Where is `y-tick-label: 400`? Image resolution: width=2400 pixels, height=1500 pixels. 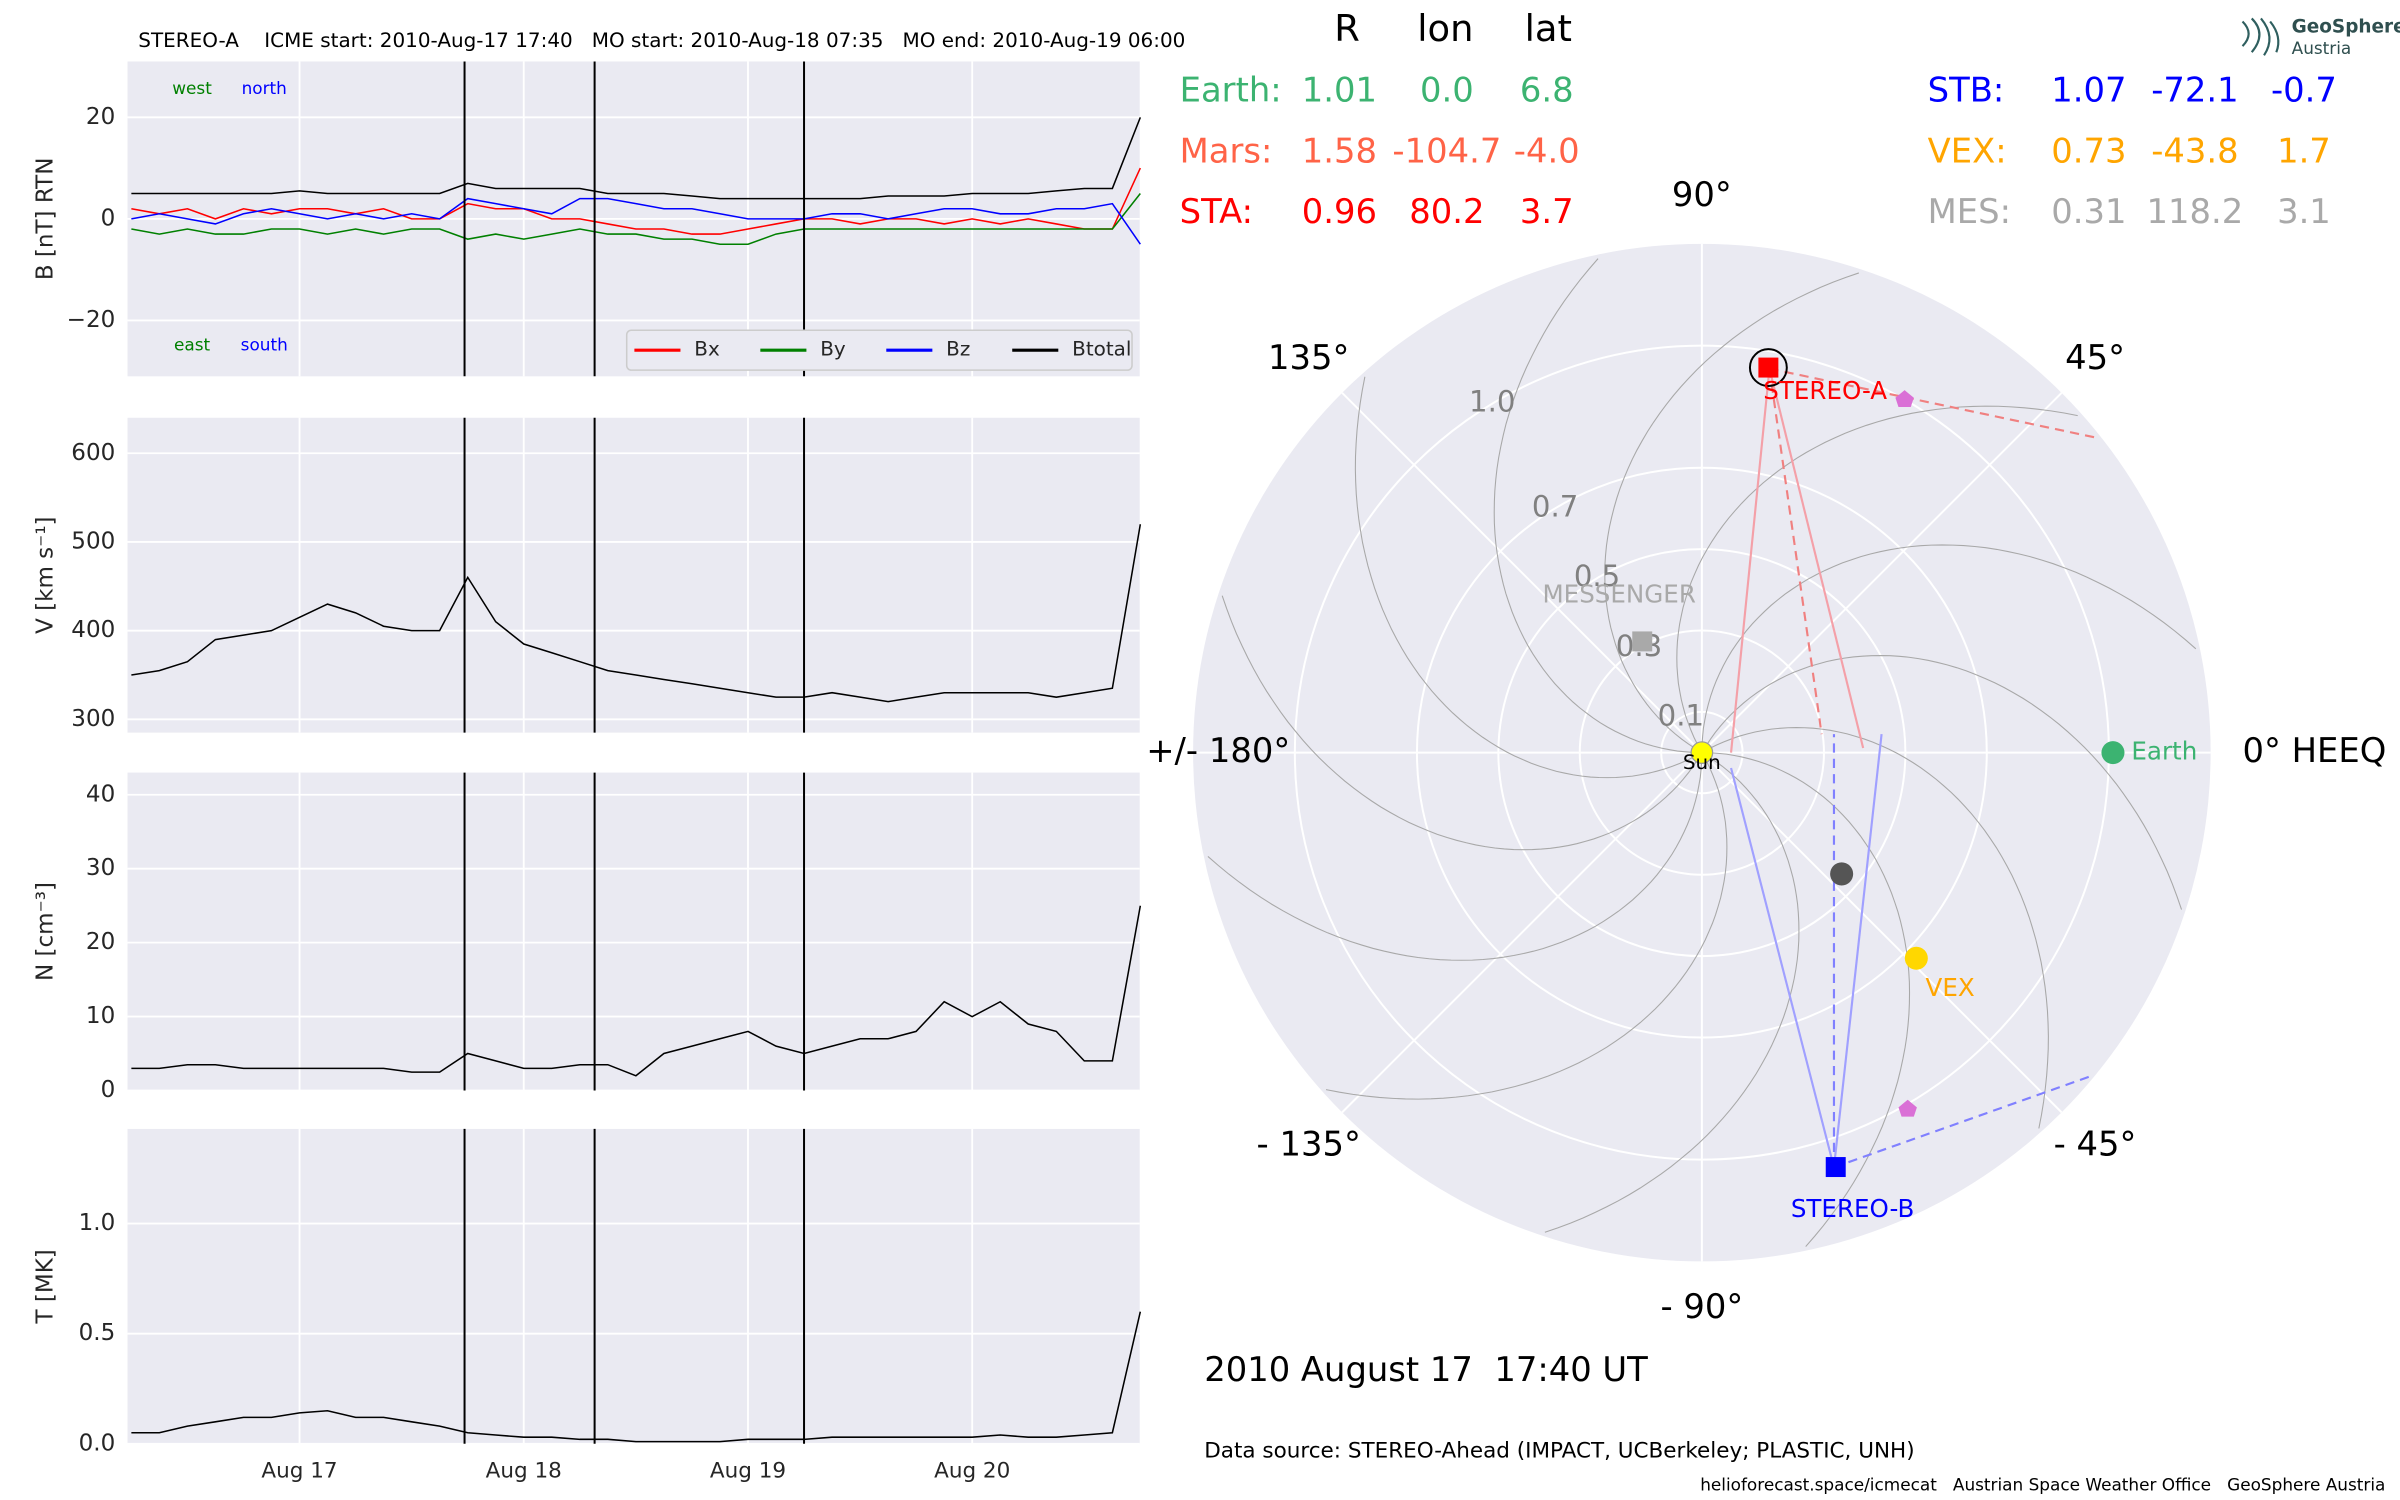 y-tick-label: 400 is located at coordinates (93, 630).